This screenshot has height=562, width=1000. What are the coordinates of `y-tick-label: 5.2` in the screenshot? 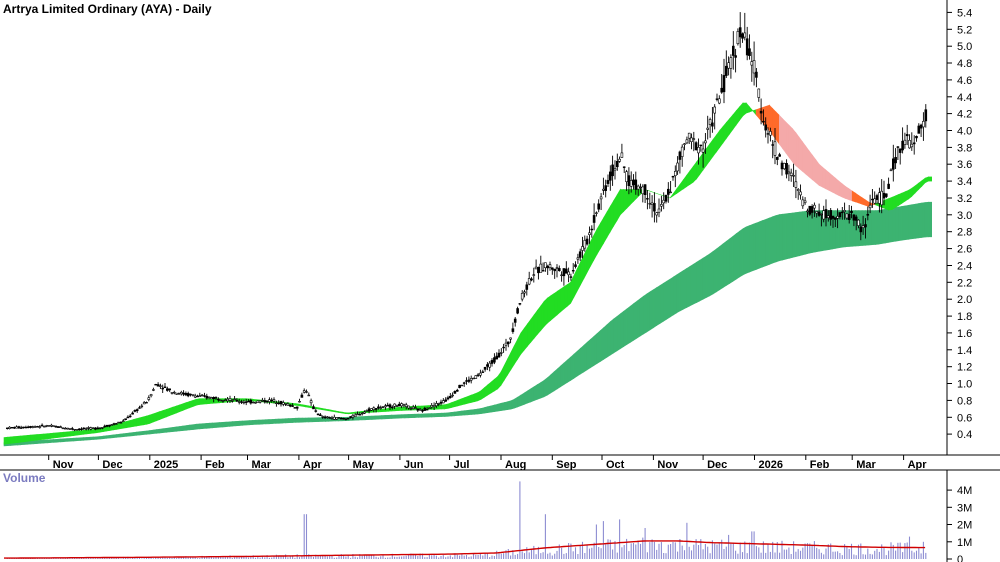 It's located at (964, 30).